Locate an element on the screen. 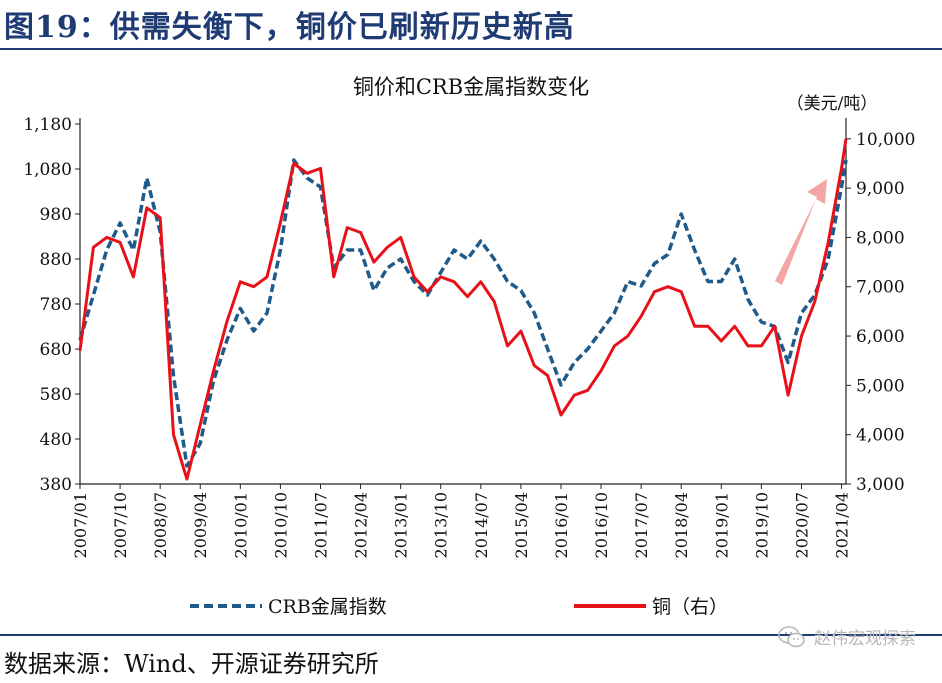 The width and height of the screenshot is (942, 683). left-axis: 380 480 580 680 780 880 980 1,080 1,180 is located at coordinates (51, 305).